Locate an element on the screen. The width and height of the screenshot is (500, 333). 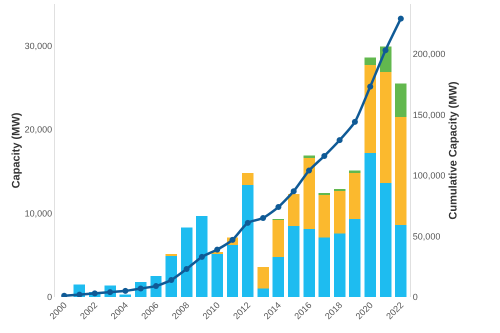
y2-axis-title: Cumulative Capacity (MW) is located at coordinates (453, 150).